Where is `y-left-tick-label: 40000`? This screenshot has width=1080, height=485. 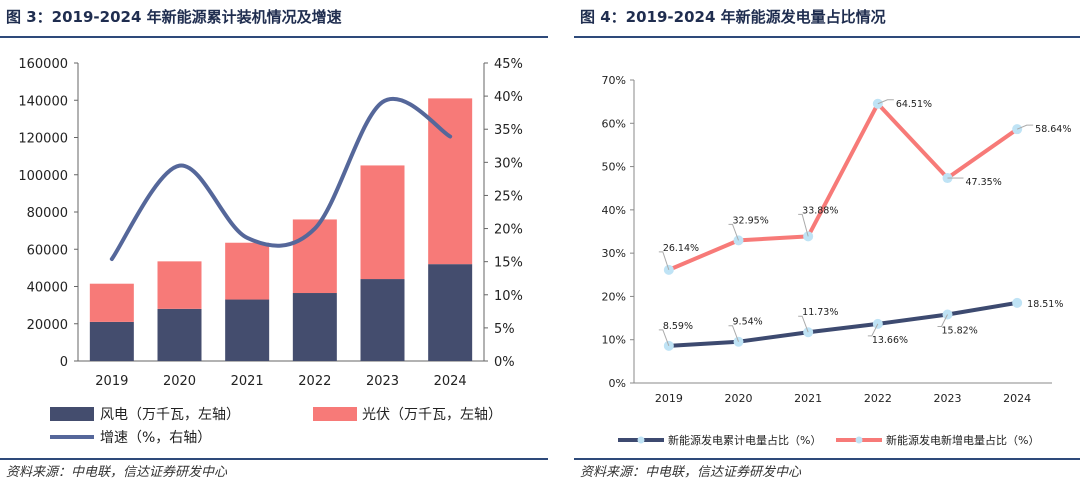
y-left-tick-label: 40000 is located at coordinates (47, 288).